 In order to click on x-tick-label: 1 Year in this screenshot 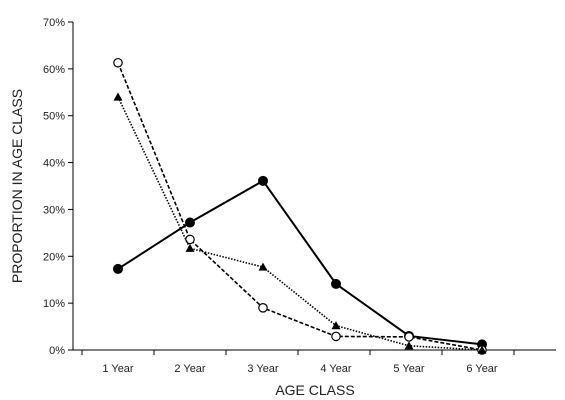, I will do `click(118, 369)`.